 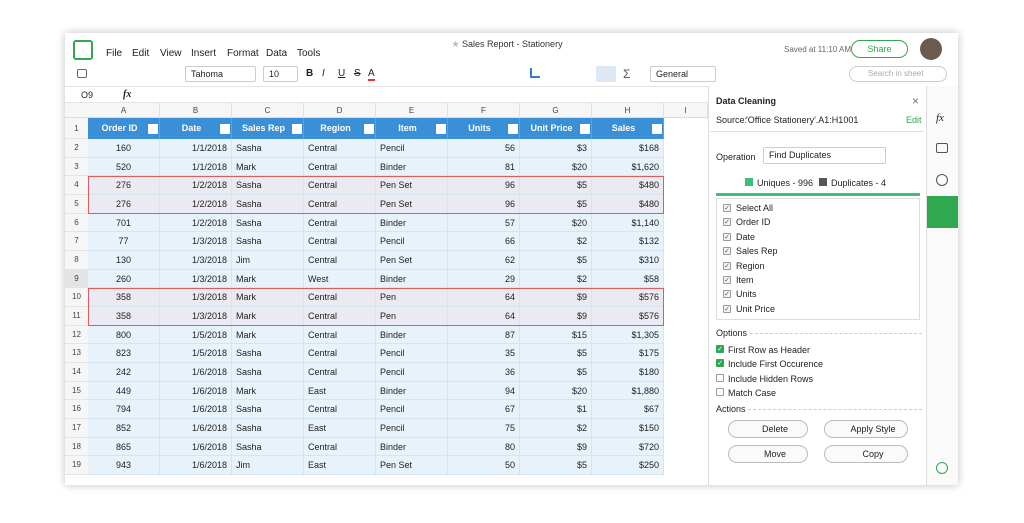 I want to click on row-header: 10, so click(x=76, y=297).